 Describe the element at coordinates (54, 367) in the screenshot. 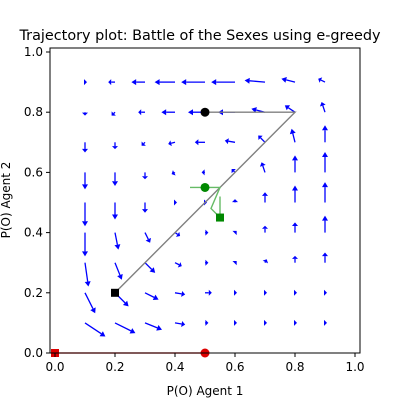

I see `x-tick-label: 0.0` at that location.